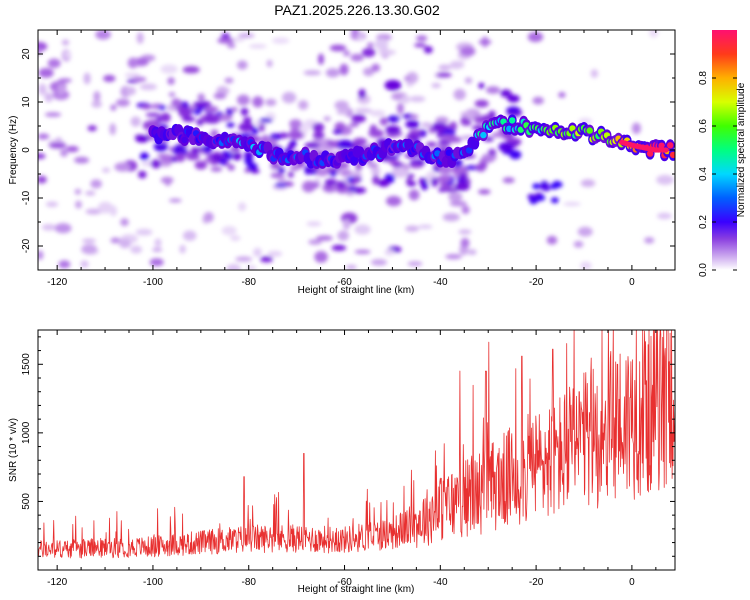 Image resolution: width=750 pixels, height=600 pixels. Describe the element at coordinates (356, 290) in the screenshot. I see `spectrogram-xlabel: Height of straight line (km)` at that location.